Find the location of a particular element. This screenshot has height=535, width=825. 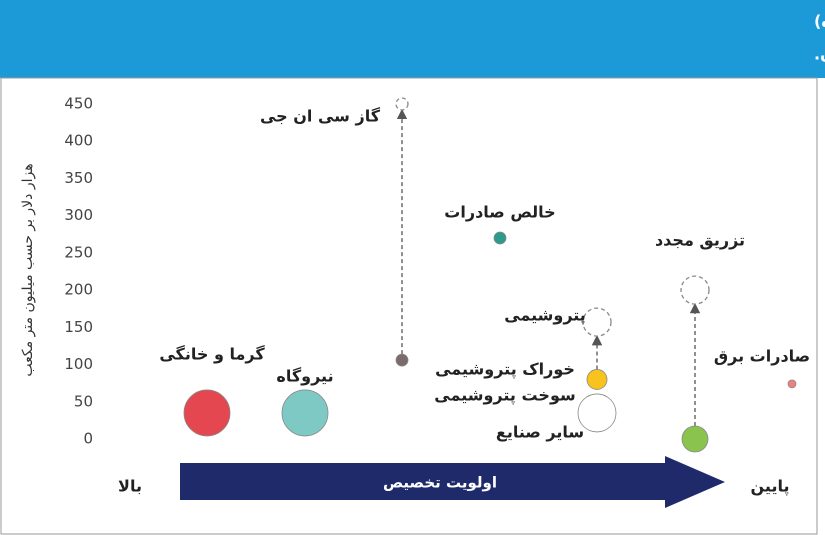

x-axis-label: اولویت تخصیص is located at coordinates (440, 483).